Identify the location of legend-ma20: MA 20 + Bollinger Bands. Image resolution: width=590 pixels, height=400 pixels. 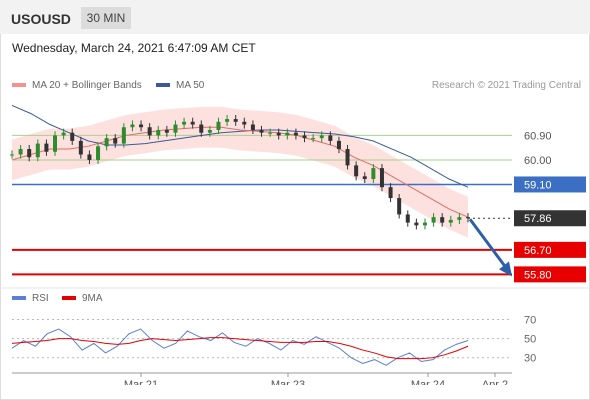
(77, 85).